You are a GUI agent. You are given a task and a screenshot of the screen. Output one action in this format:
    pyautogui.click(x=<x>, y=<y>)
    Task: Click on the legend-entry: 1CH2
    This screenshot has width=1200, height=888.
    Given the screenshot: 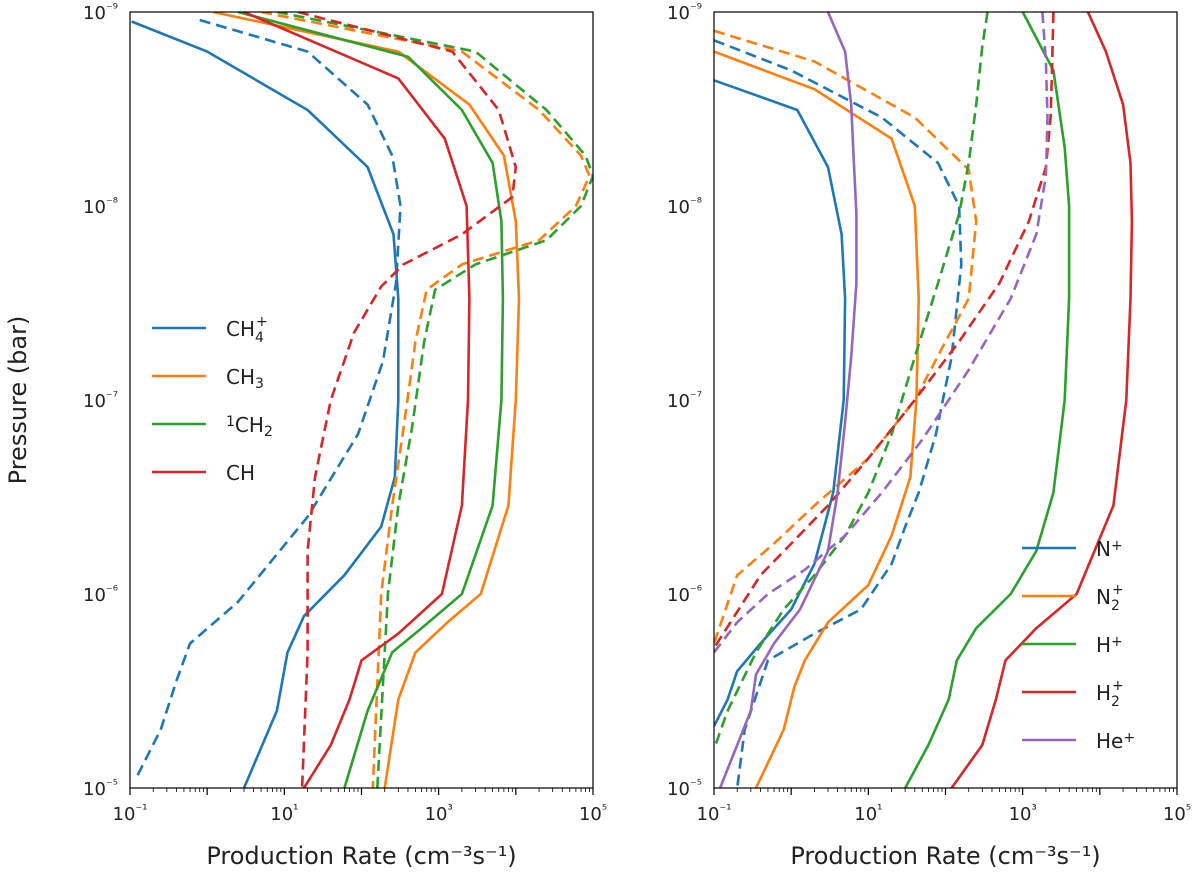 What is the action you would take?
    pyautogui.click(x=249, y=426)
    